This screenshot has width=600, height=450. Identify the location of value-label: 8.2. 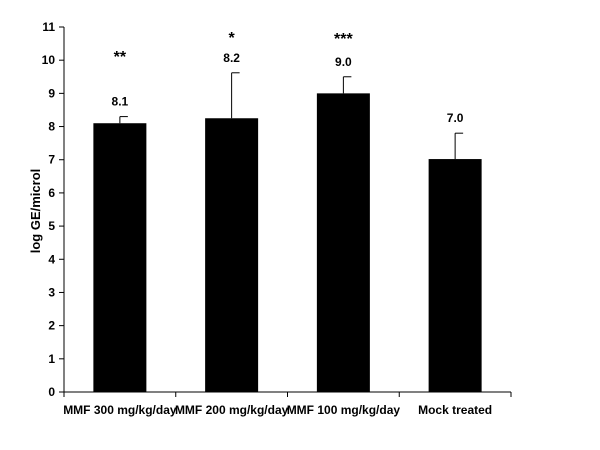
(231, 58).